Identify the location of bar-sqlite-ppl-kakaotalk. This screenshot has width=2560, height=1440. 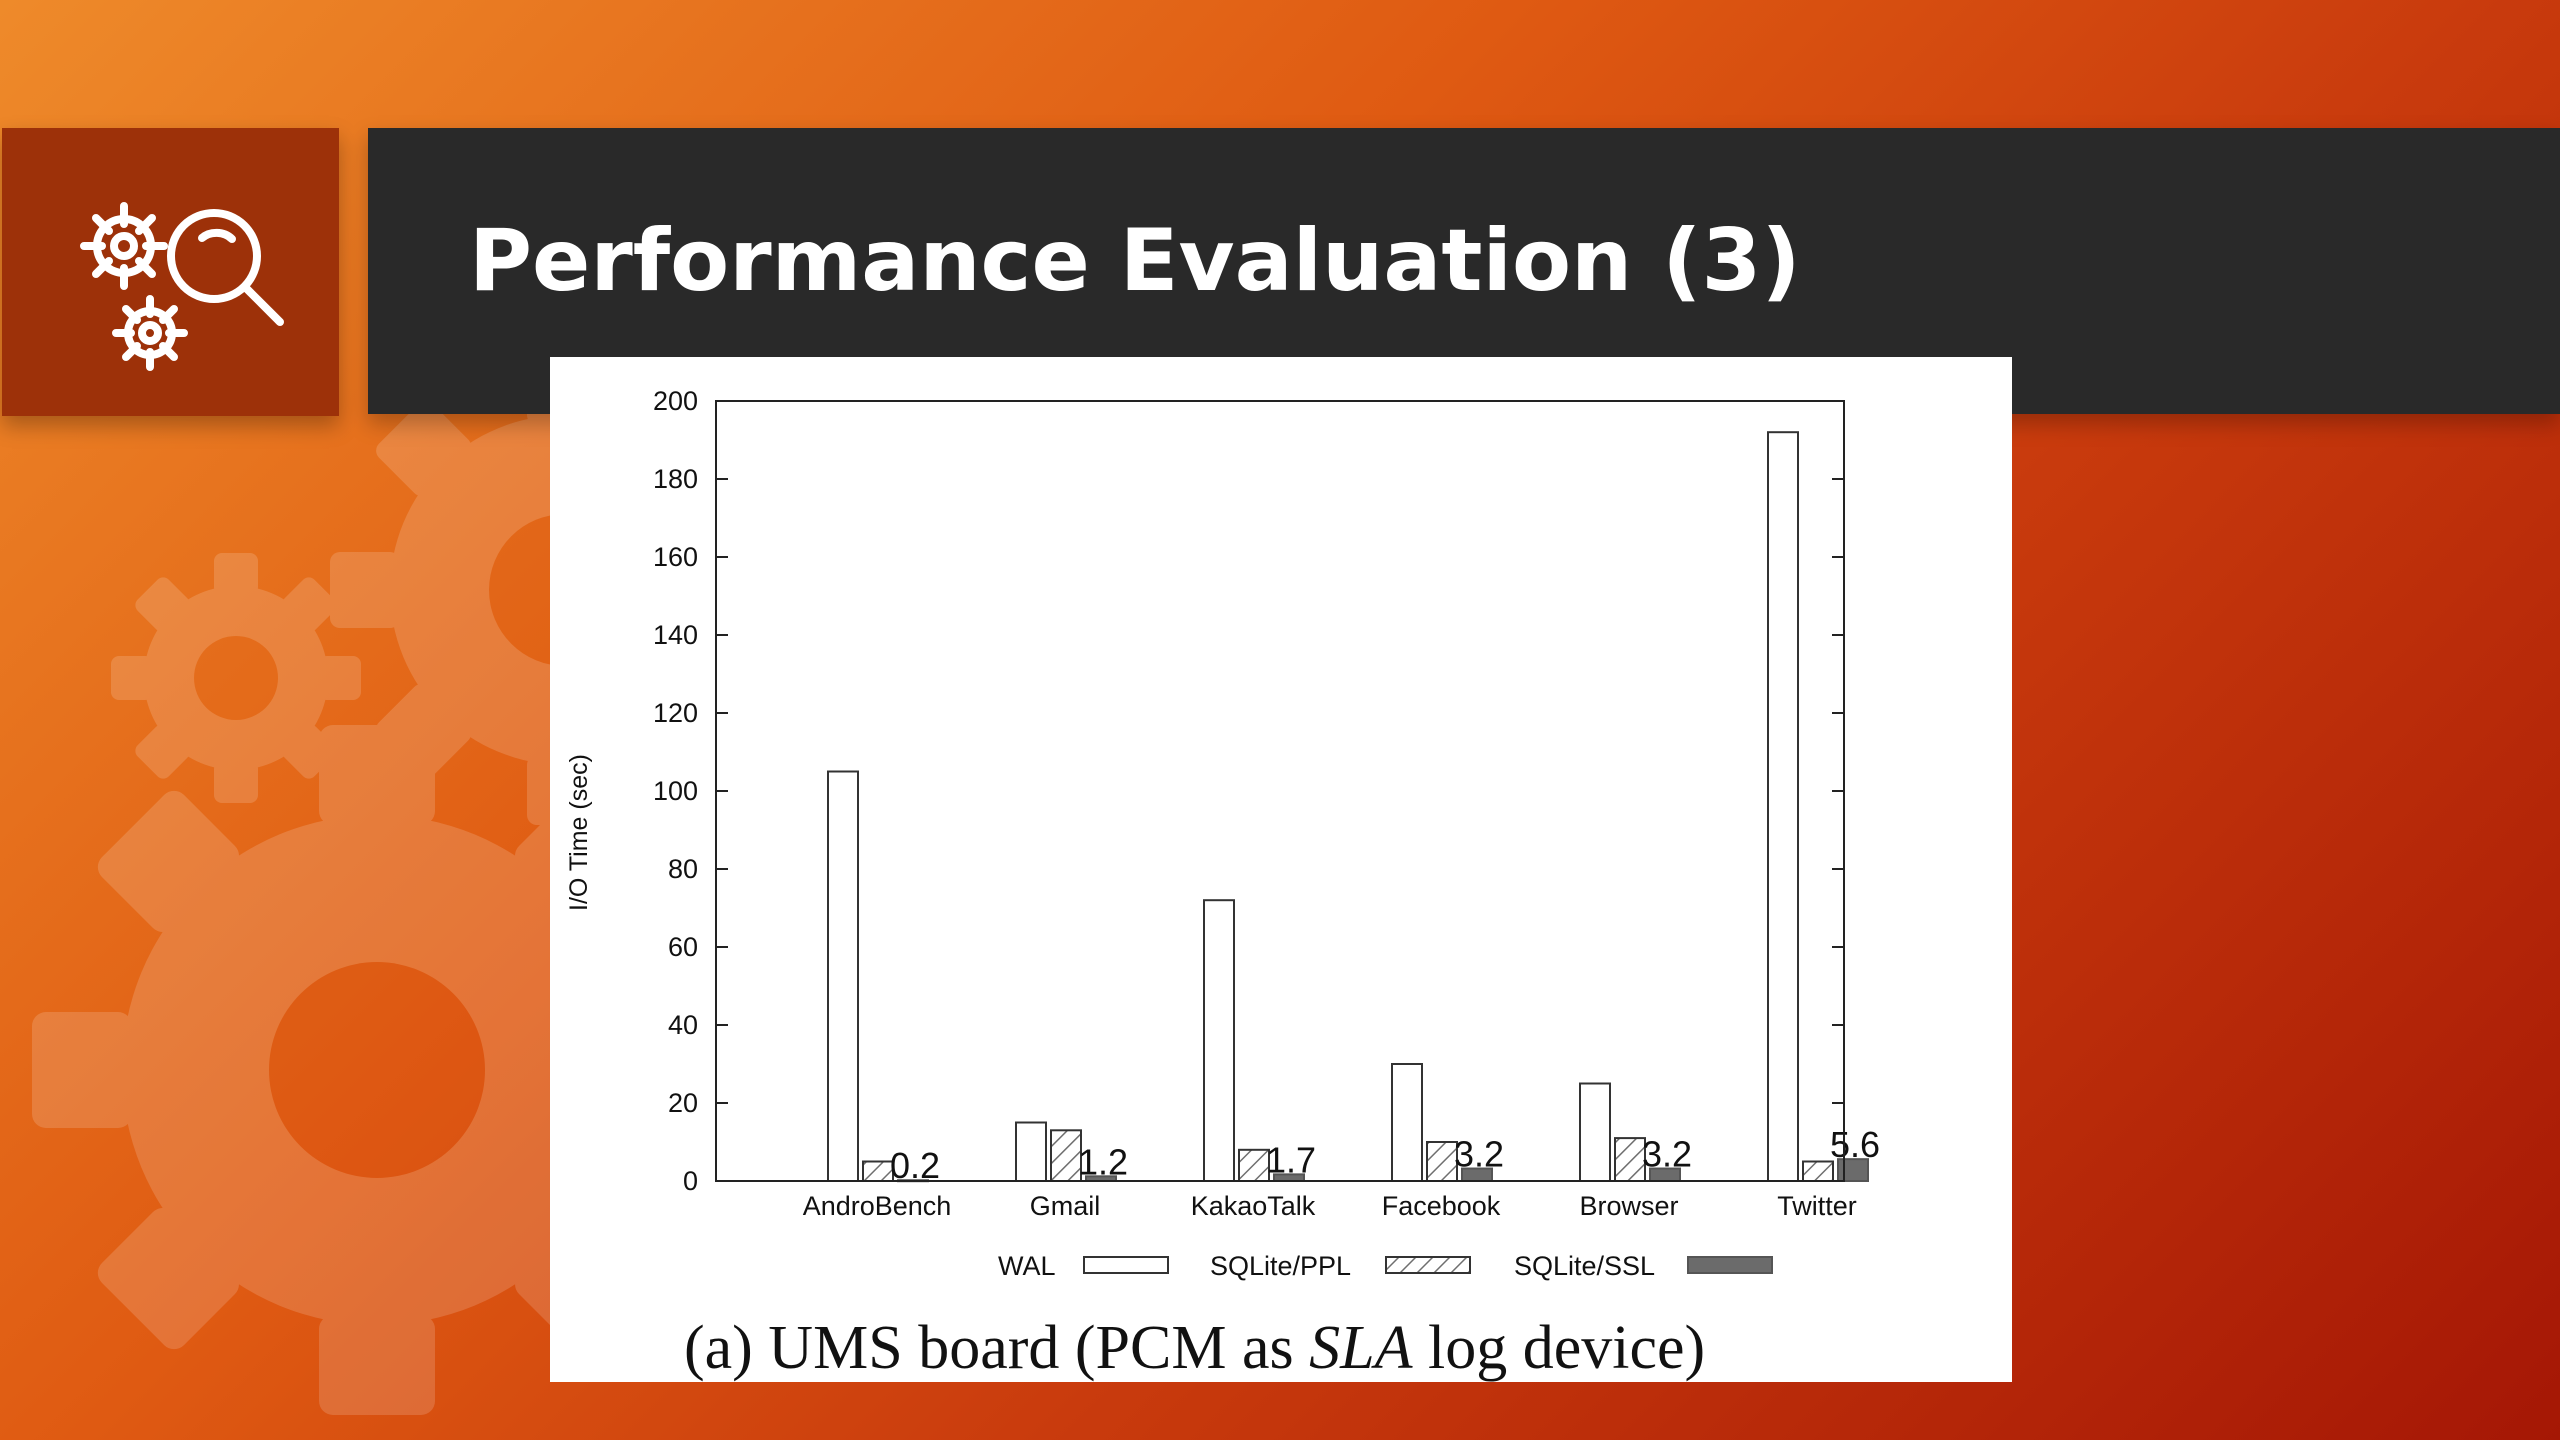
(1254, 1165).